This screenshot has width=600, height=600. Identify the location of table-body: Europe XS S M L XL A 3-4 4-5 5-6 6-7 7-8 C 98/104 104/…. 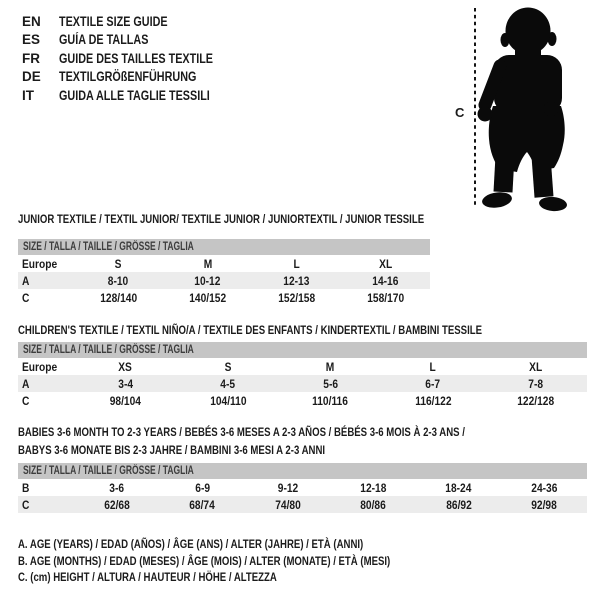
(302, 383).